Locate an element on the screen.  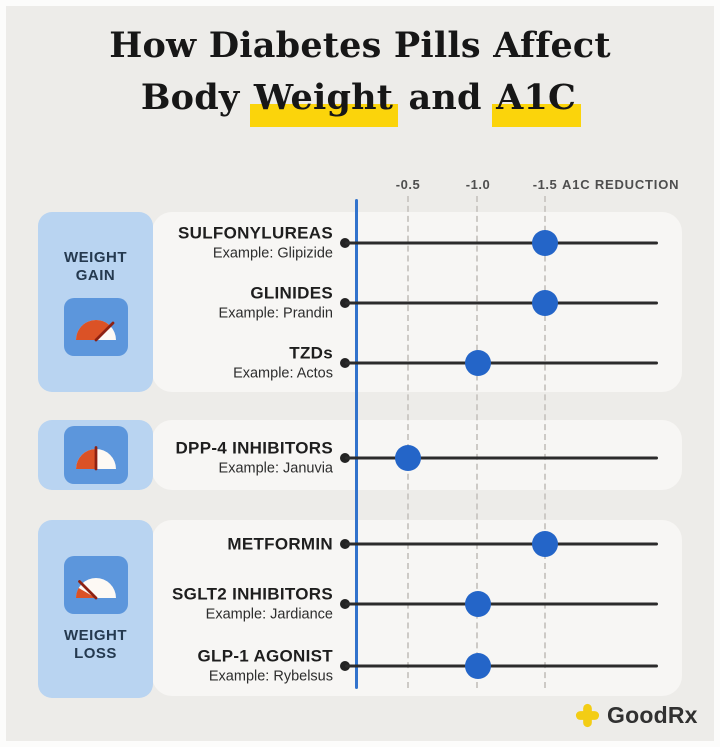
gauge-needle-center-icon is located at coordinates (95, 455).